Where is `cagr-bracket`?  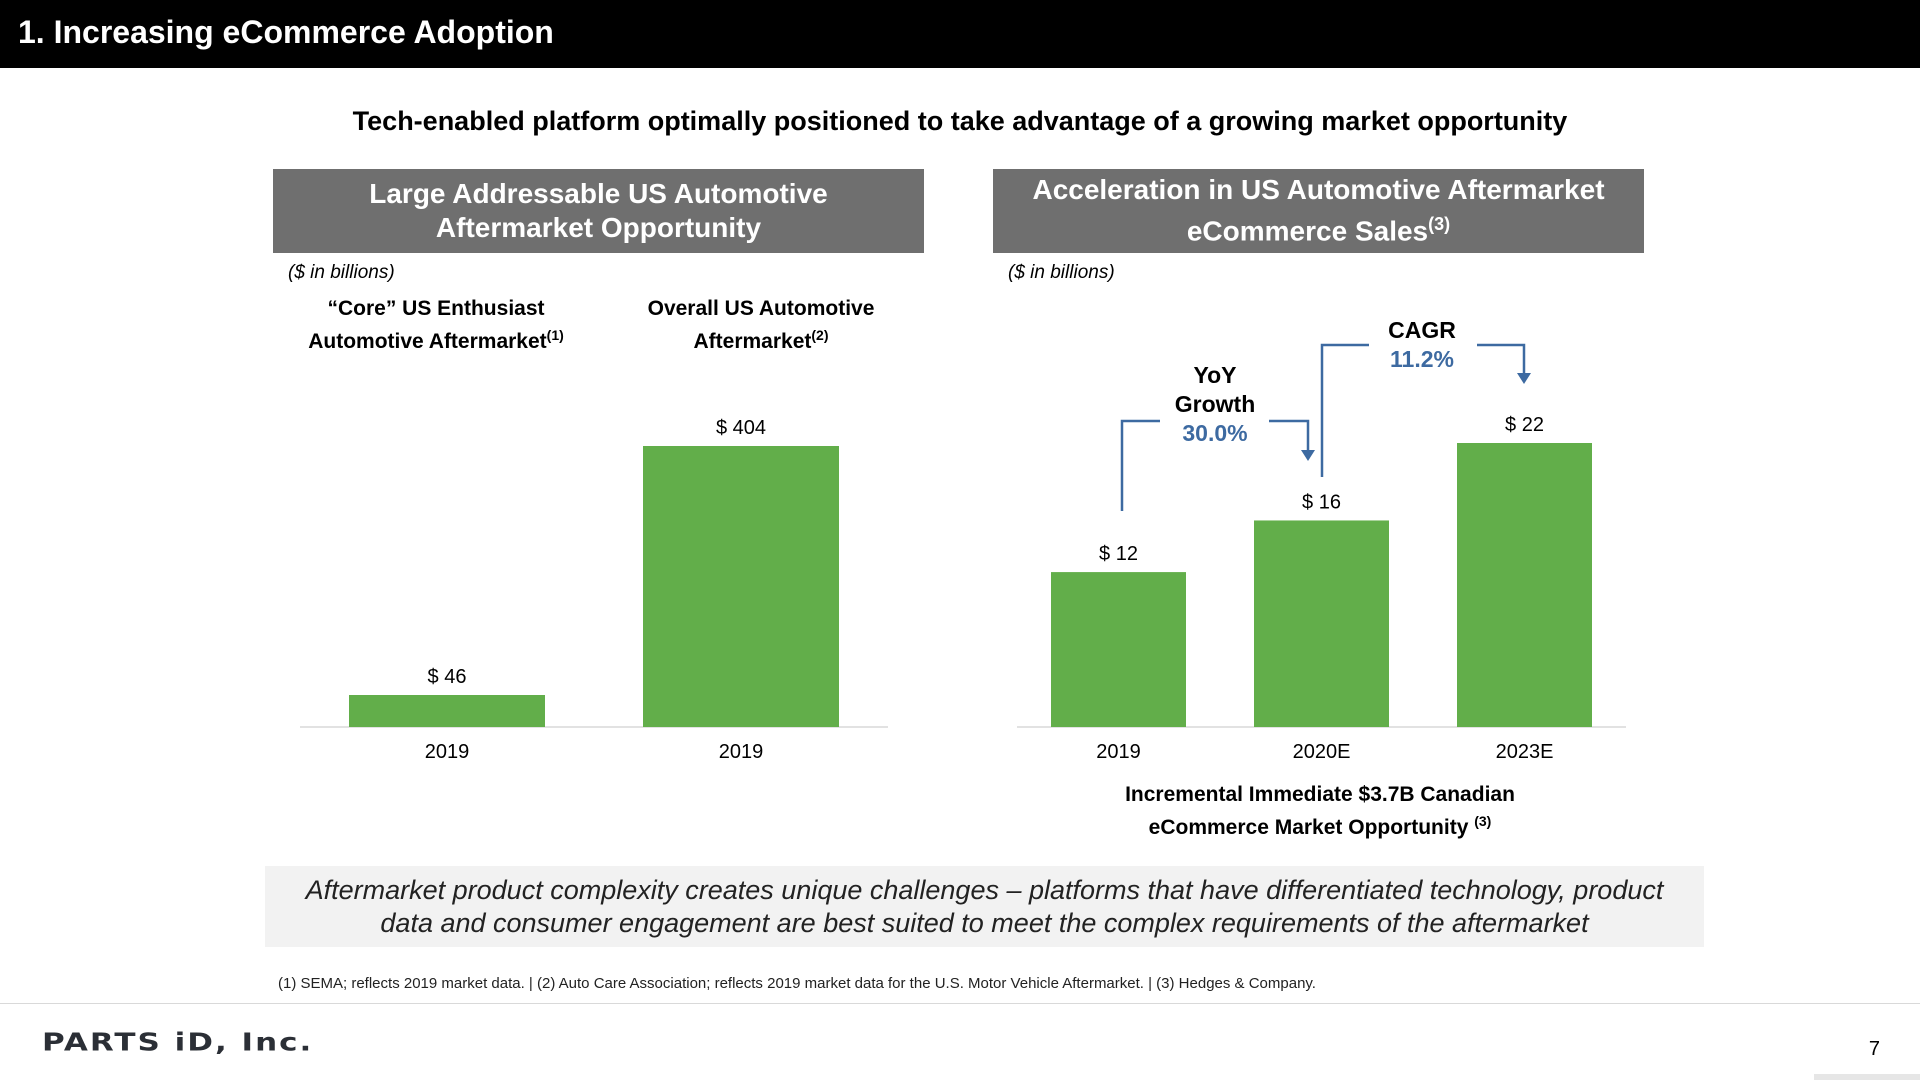 cagr-bracket is located at coordinates (1344, 410).